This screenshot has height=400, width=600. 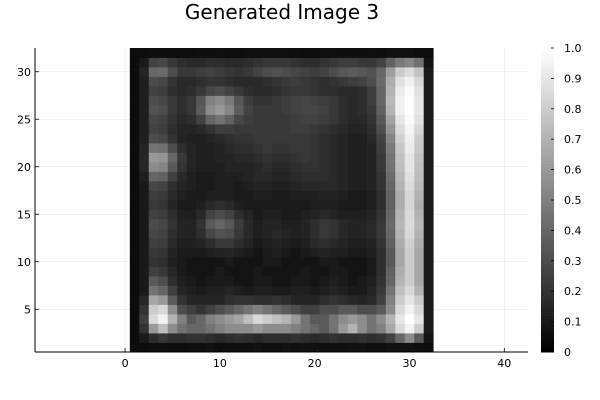 I want to click on y-tick-label: 10, so click(x=24, y=262).